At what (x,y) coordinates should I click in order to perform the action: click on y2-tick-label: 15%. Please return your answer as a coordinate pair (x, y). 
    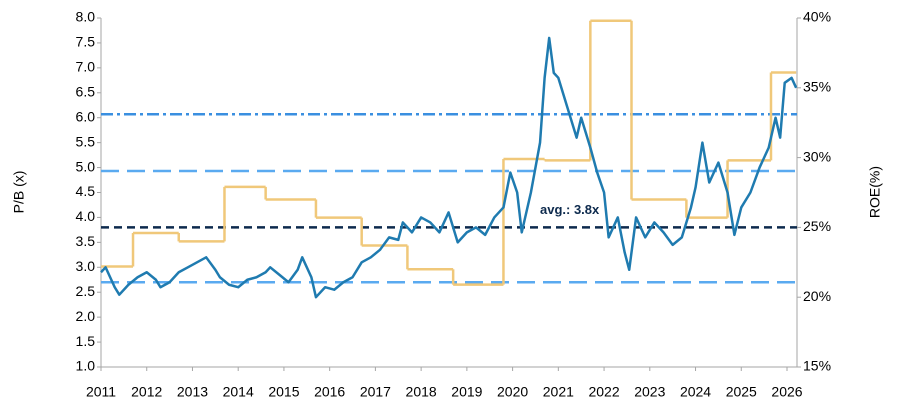
    Looking at the image, I should click on (817, 366).